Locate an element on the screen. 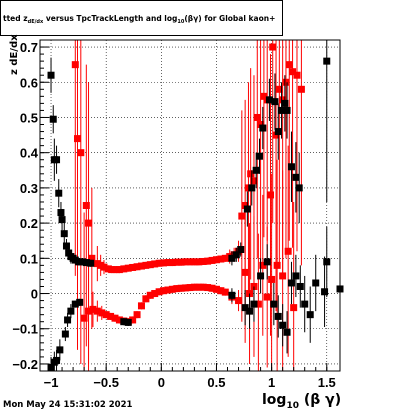  x-tick-label: −0.5 is located at coordinates (106, 382).